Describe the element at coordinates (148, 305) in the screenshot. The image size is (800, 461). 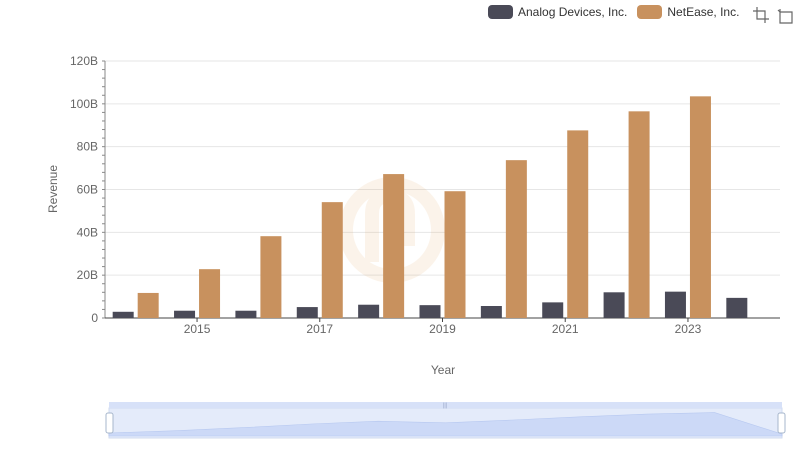
I see `bar-netease-2014` at that location.